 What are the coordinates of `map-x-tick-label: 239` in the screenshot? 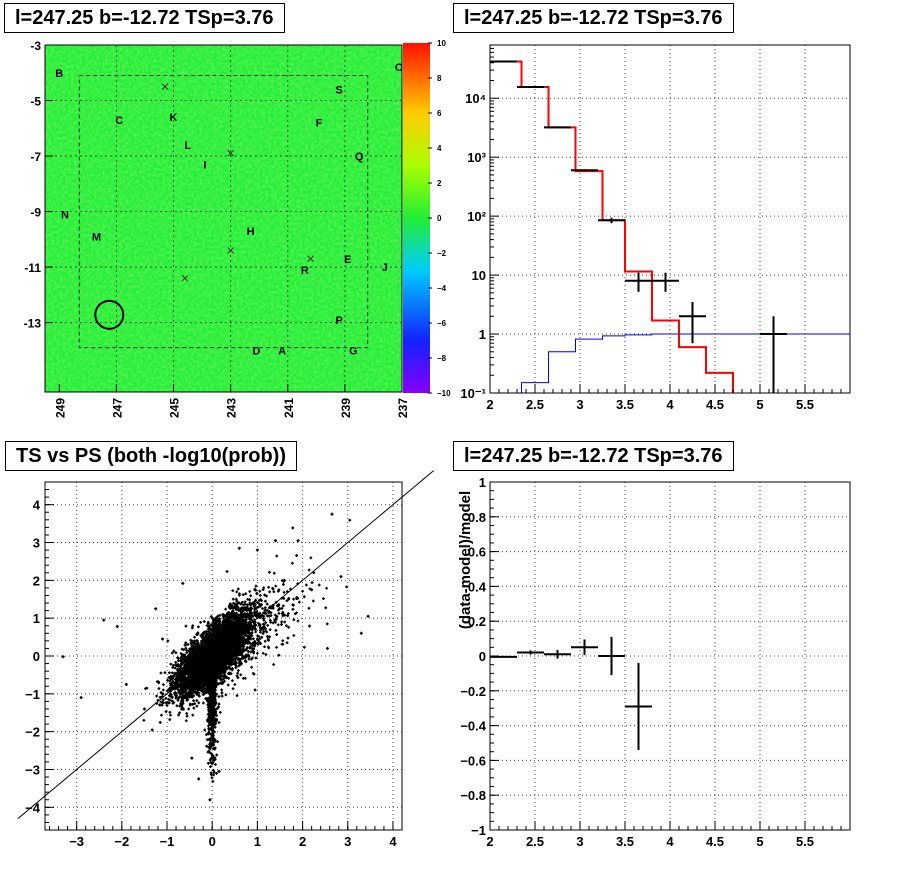 It's located at (346, 408).